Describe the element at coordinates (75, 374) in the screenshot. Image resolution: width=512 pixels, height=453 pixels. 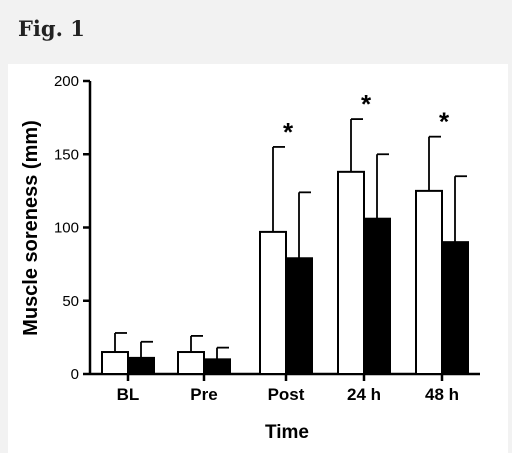
I see `y-tick-label: 0` at that location.